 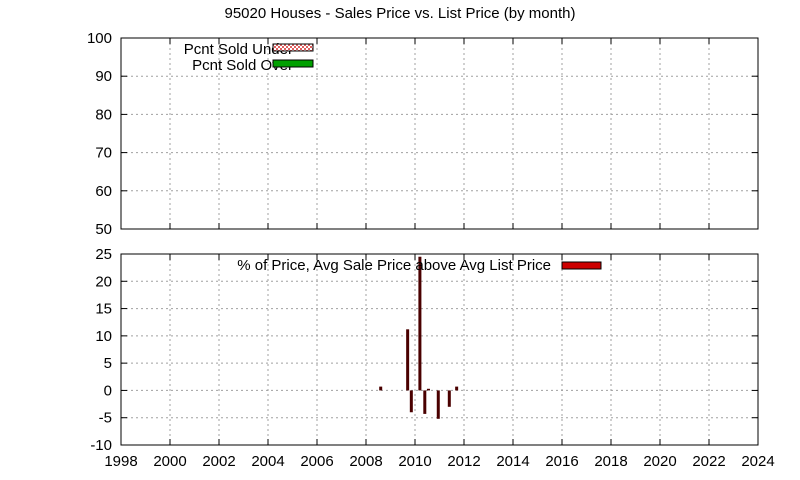 What do you see at coordinates (757, 461) in the screenshot?
I see `x-tick-label: 2024` at bounding box center [757, 461].